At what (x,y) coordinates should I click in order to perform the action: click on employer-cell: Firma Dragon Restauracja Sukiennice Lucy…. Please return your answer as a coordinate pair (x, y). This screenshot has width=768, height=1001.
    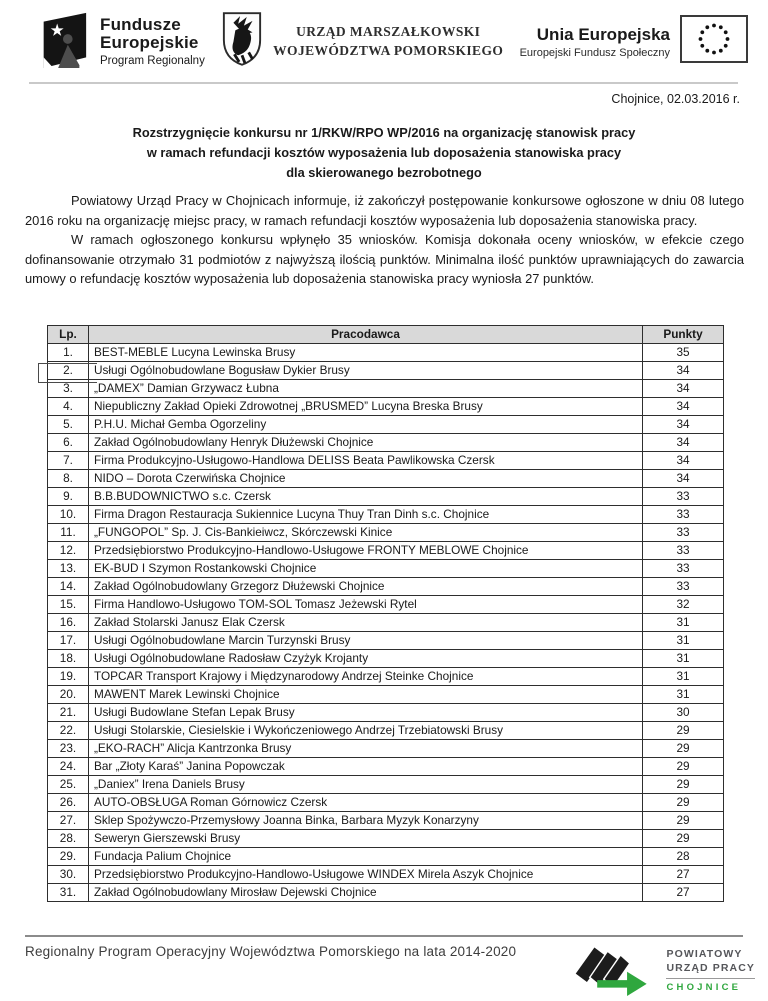
    Looking at the image, I should click on (365, 514).